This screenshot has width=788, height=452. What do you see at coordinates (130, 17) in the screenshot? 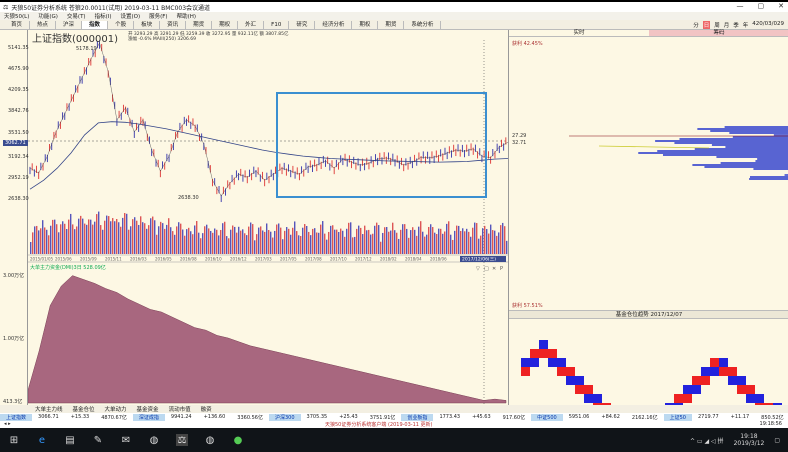
I see `menu-item: 设置(O)` at bounding box center [130, 17].